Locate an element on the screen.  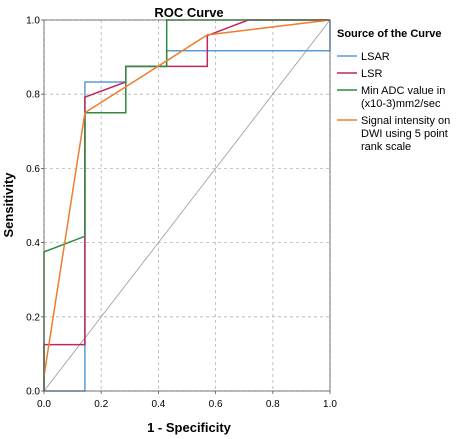
x-tick-label: 0.0 is located at coordinates (44, 404).